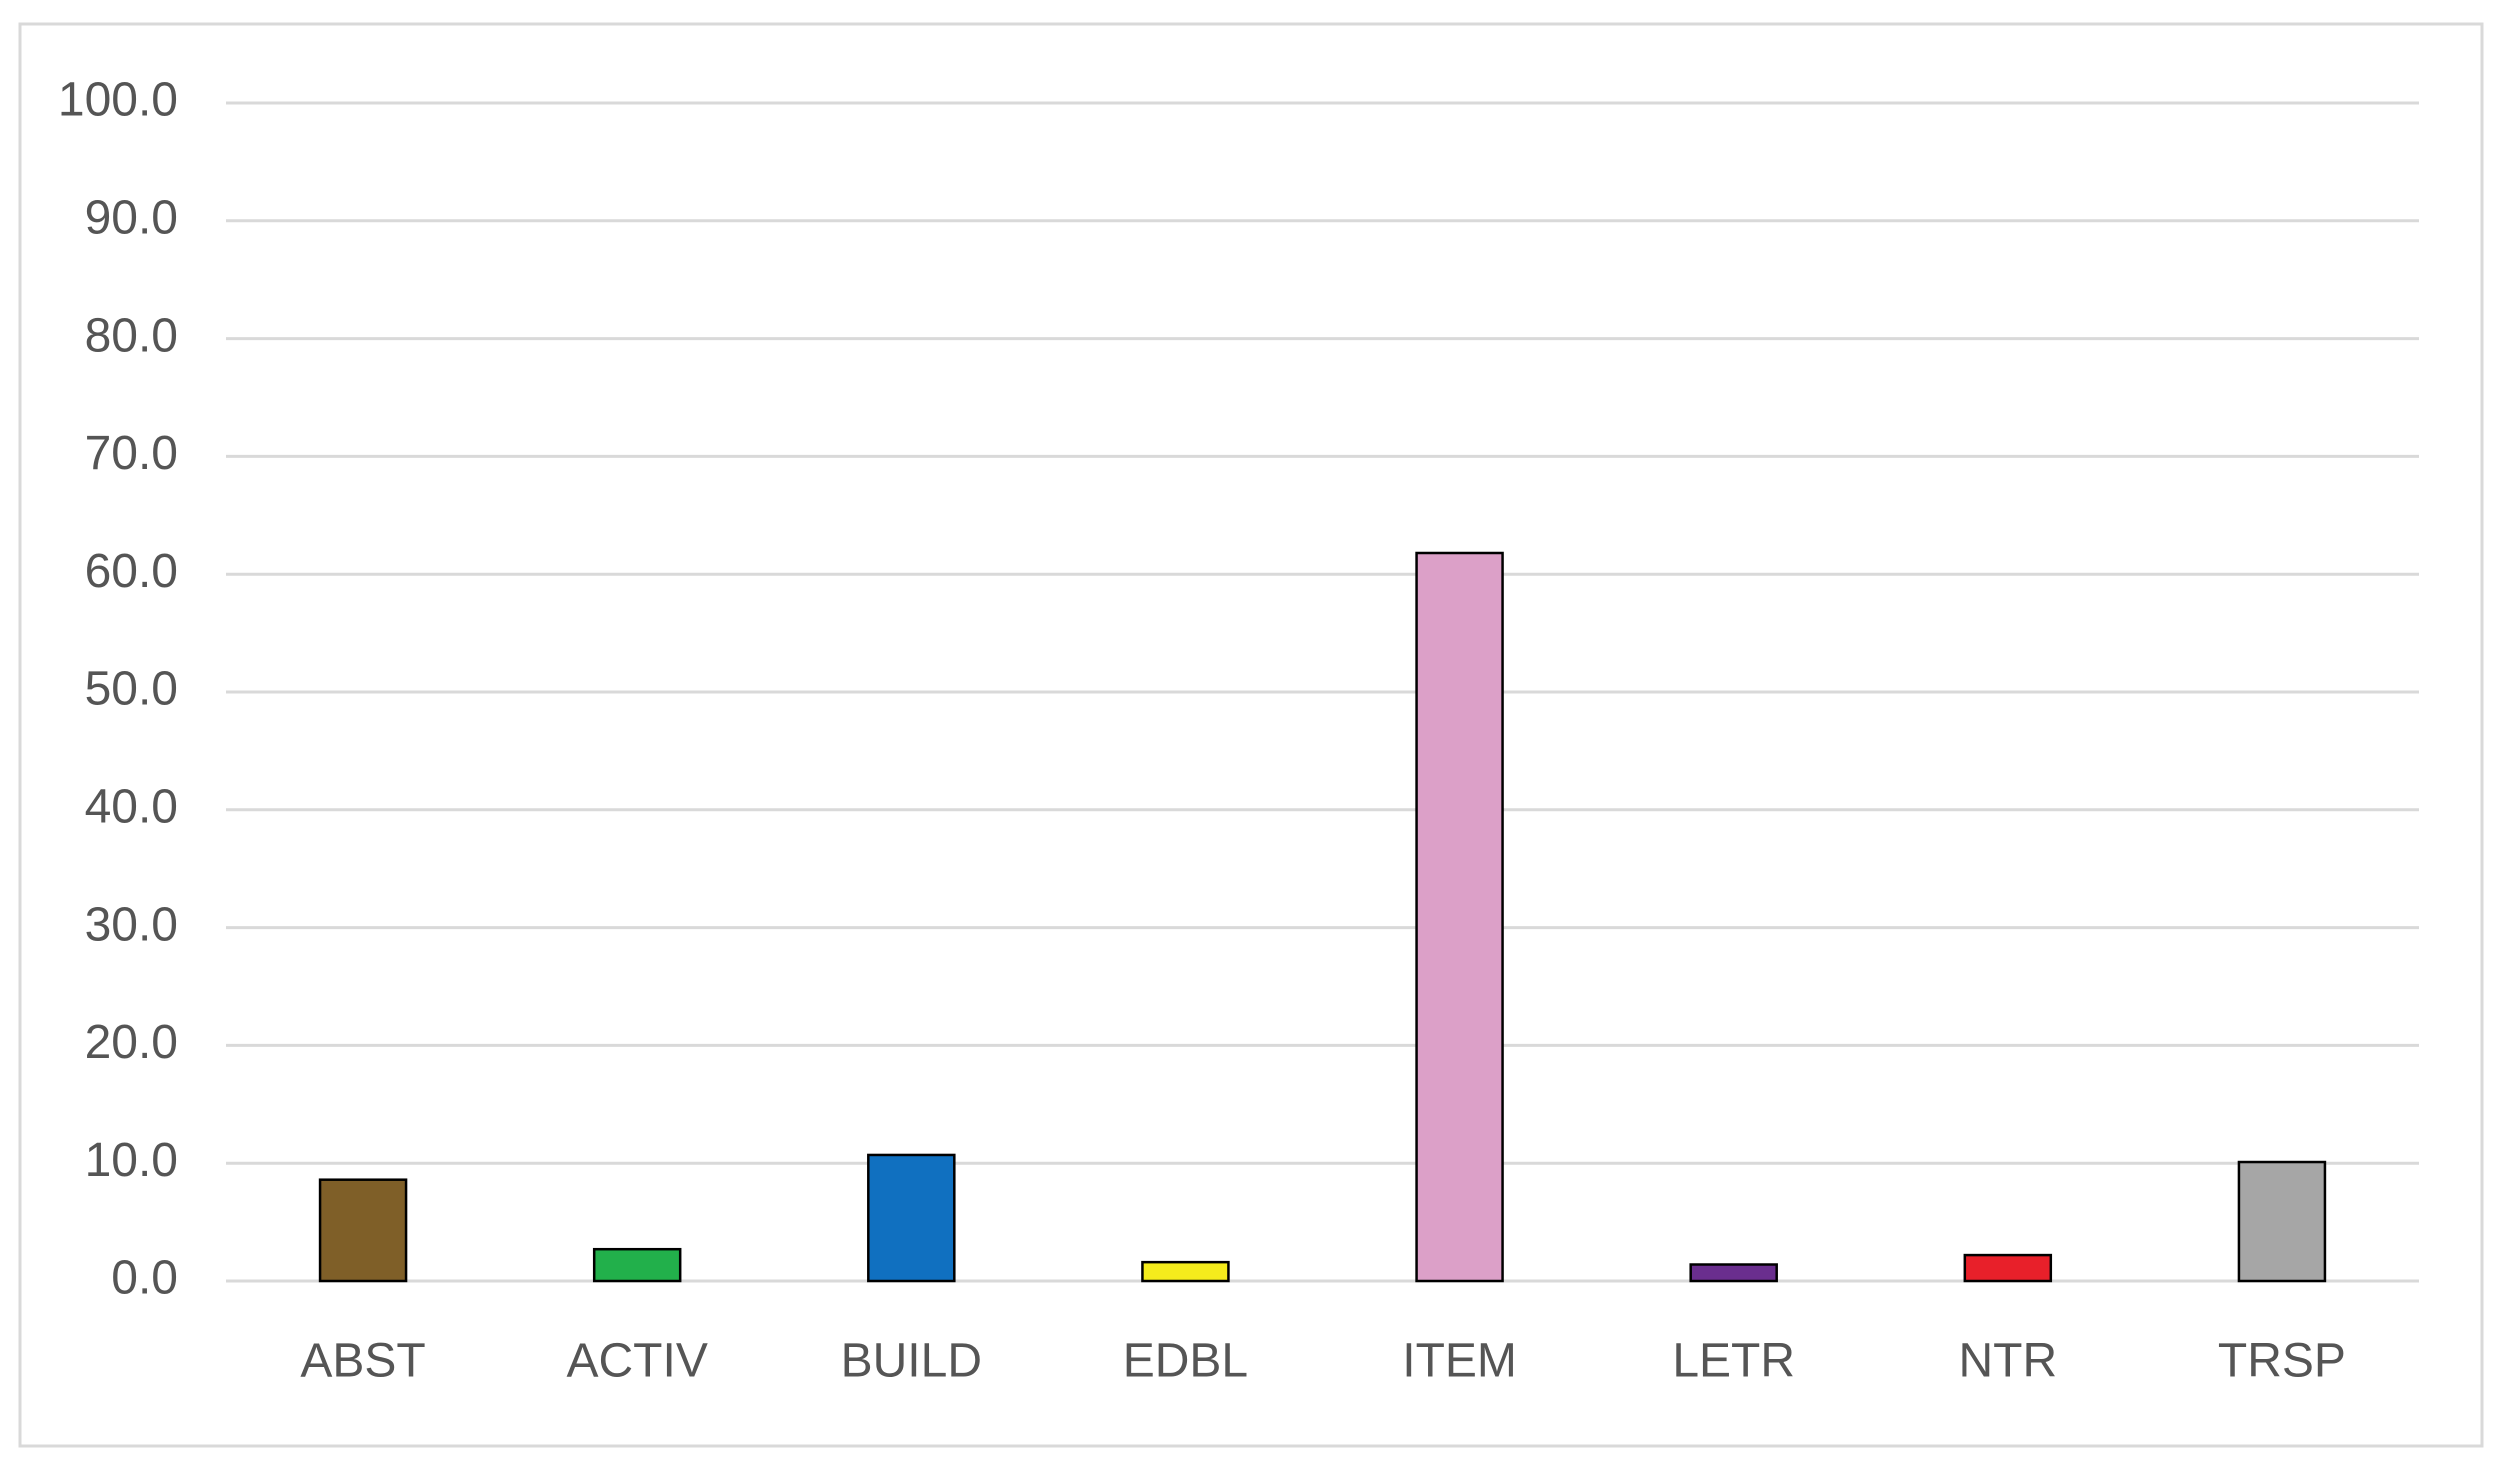  I want to click on y-tick-label: 50.0, so click(131, 689).